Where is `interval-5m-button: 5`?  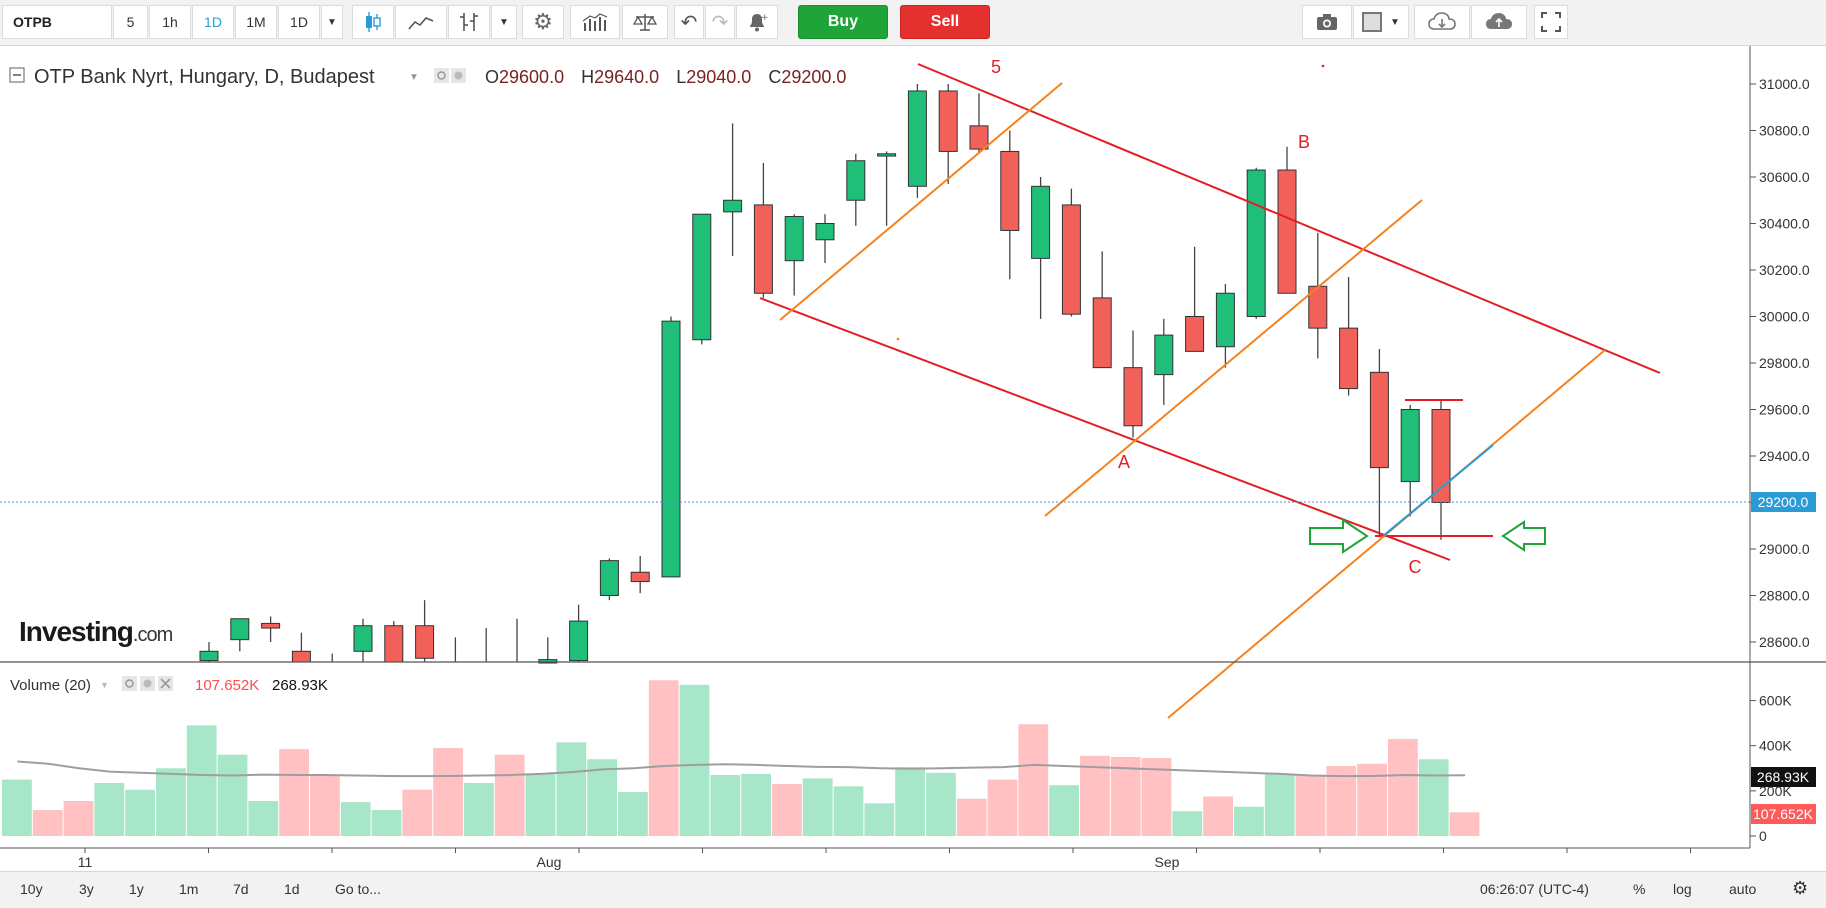
interval-5m-button: 5 is located at coordinates (130, 22).